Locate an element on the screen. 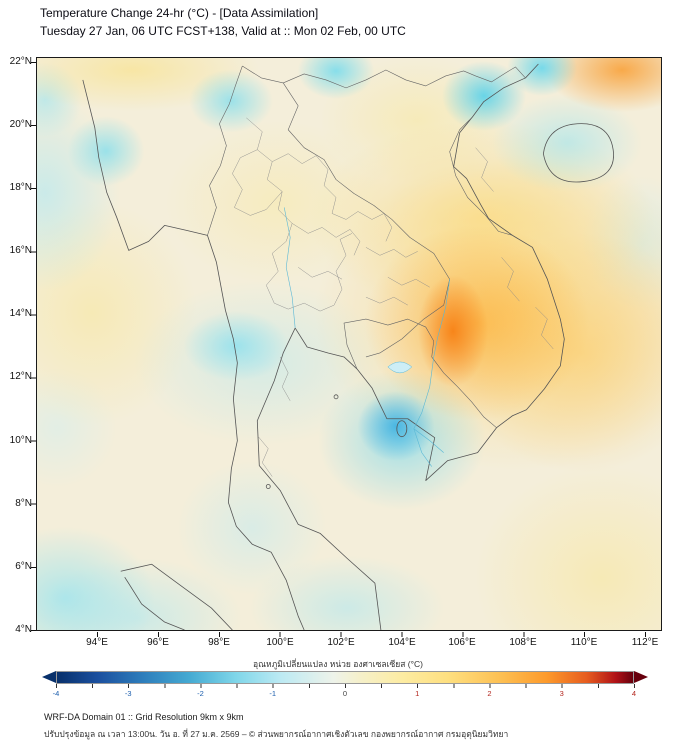  y-axis-tick-label: 14°N is located at coordinates (20, 313).